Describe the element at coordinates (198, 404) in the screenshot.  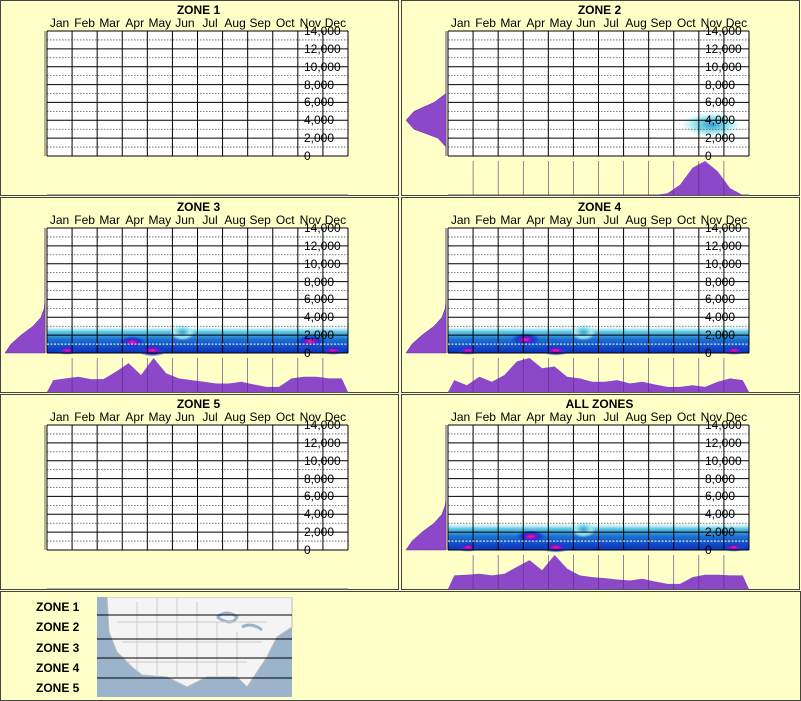
I see `chart-title: ZONE 5` at that location.